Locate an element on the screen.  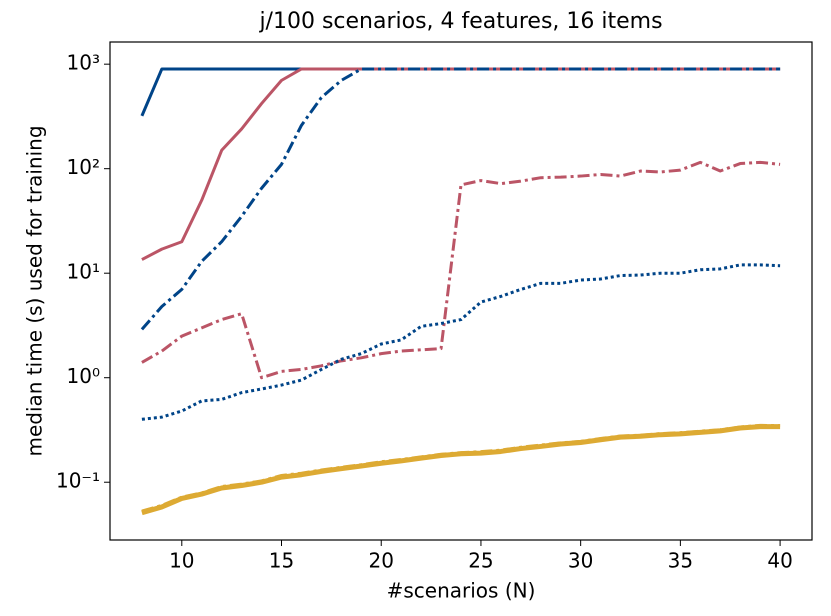
x-tick-label: 30 is located at coordinates (580, 561).